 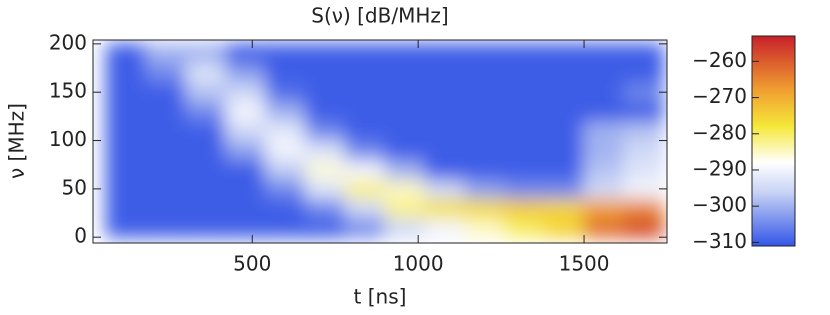 What do you see at coordinates (418, 264) in the screenshot?
I see `x-tick-label: 1000` at bounding box center [418, 264].